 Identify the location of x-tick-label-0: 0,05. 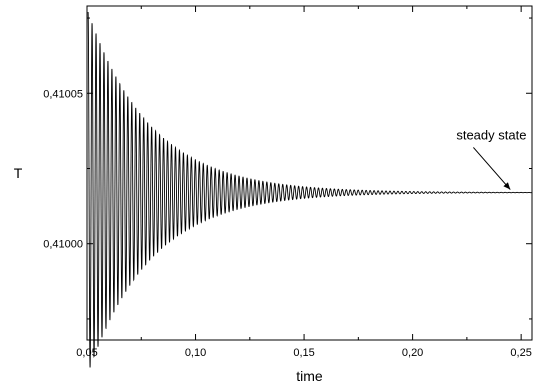
(86, 353).